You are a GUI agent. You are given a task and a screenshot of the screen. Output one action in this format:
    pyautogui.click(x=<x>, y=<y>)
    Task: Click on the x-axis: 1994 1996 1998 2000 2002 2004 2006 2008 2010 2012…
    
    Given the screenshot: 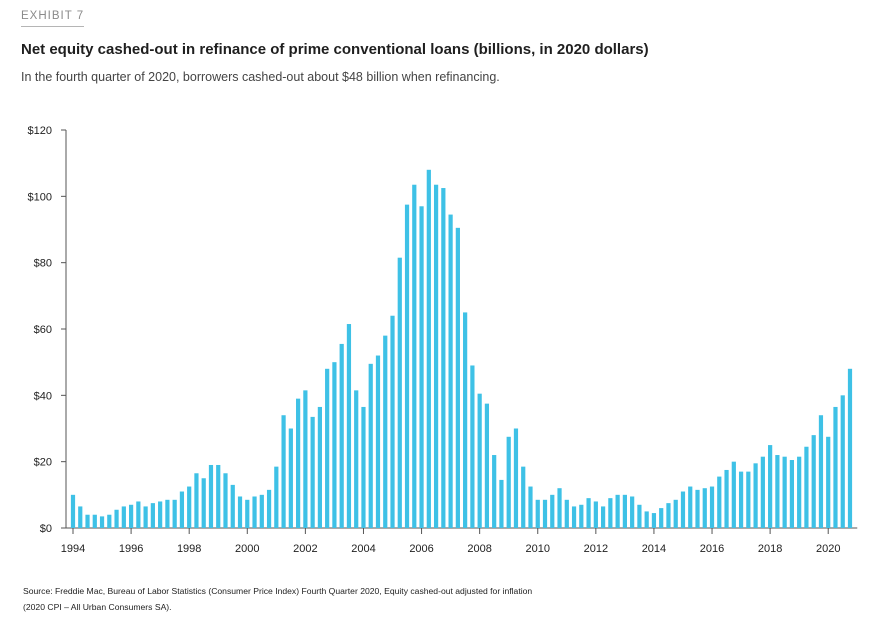 What is the action you would take?
    pyautogui.click(x=459, y=541)
    